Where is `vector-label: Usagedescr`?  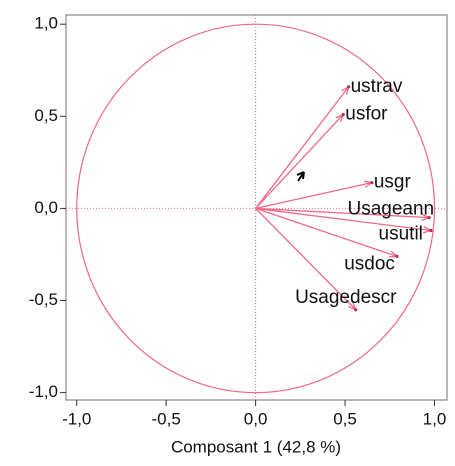
vector-label: Usagedescr is located at coordinates (346, 297).